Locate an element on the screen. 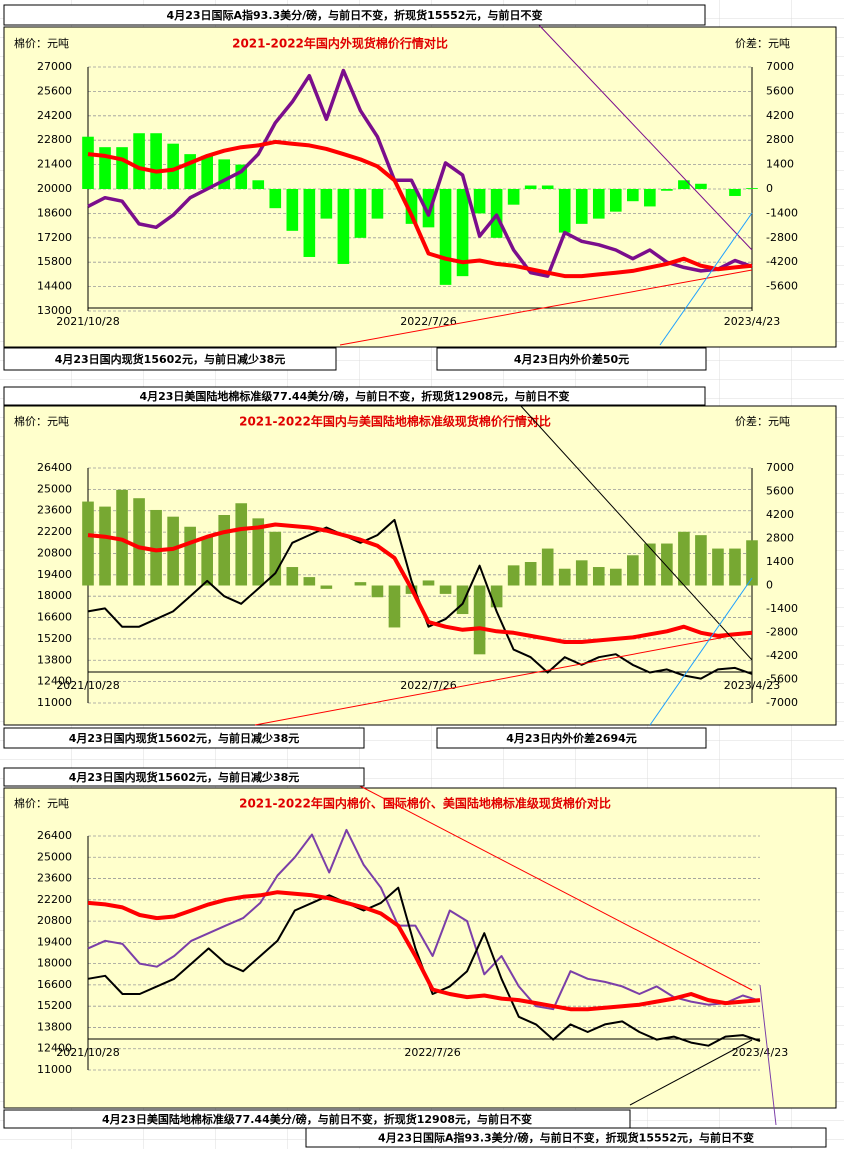 Image resolution: width=844 pixels, height=1149 pixels. y-tick-label: 25600 is located at coordinates (54, 90).